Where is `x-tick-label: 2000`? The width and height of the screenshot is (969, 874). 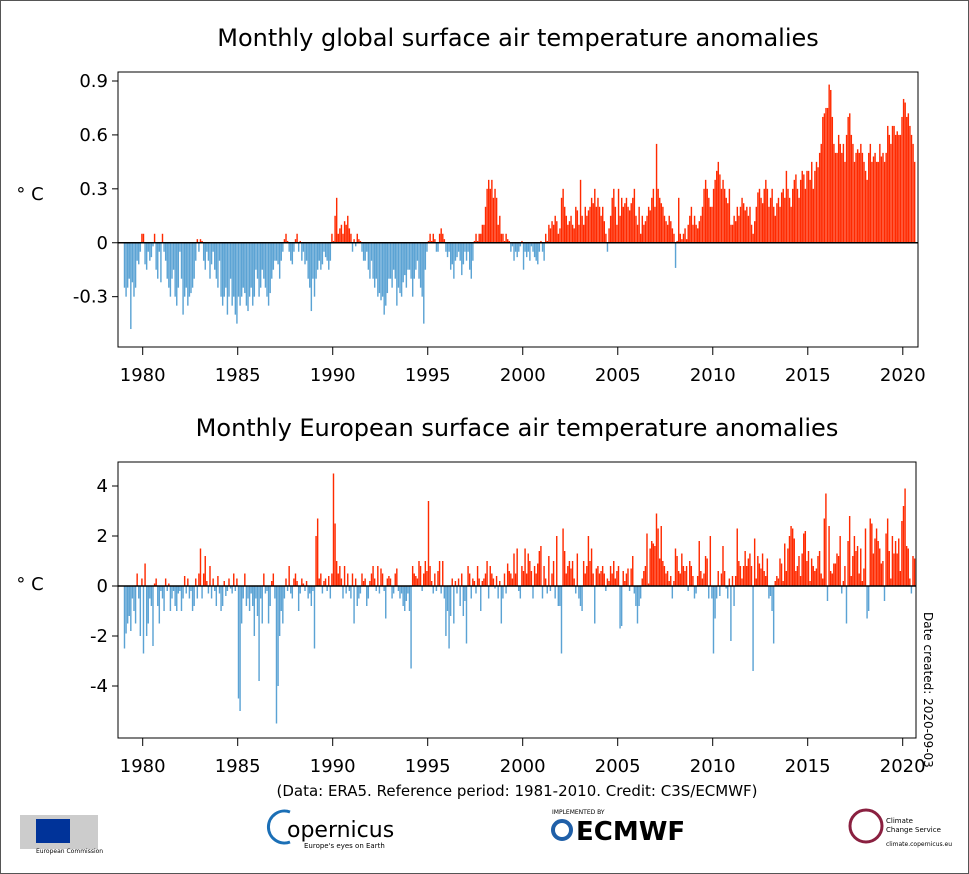
x-tick-label: 2000 is located at coordinates (523, 766).